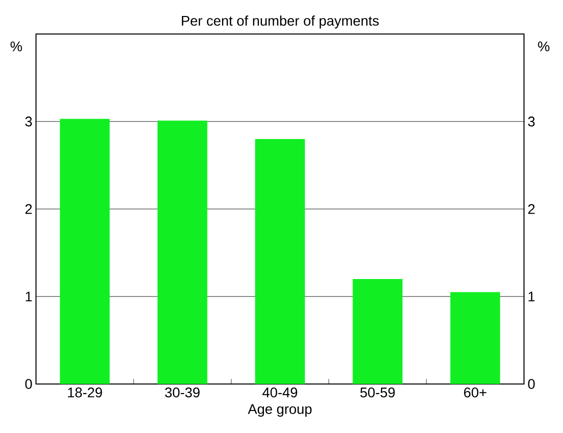 The width and height of the screenshot is (563, 433). Describe the element at coordinates (16, 47) in the screenshot. I see `y-axis-title: %` at that location.